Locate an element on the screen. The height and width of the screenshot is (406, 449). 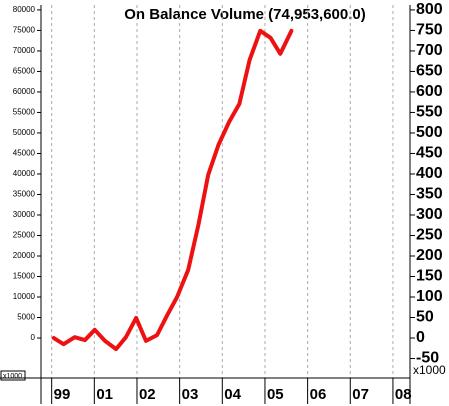
y2-tick-label: 650 is located at coordinates (429, 71).